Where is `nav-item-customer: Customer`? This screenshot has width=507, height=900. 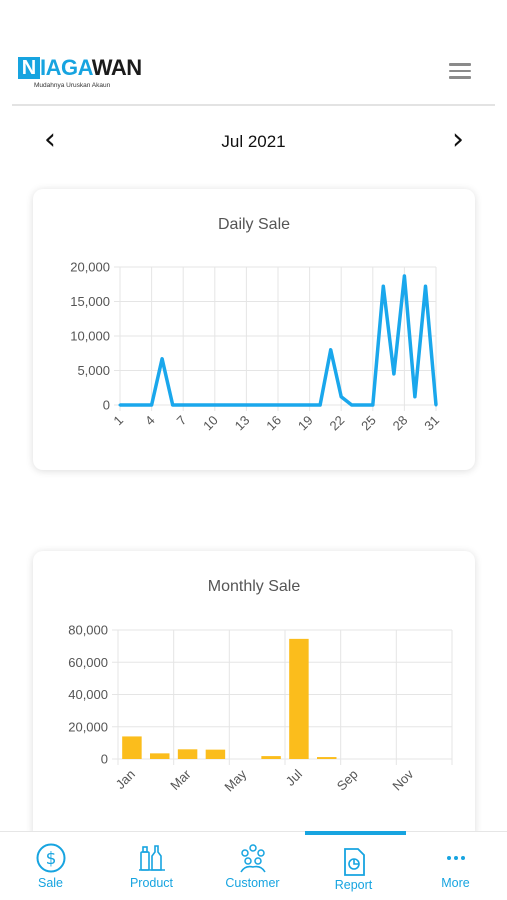
nav-item-customer: Customer is located at coordinates (252, 866).